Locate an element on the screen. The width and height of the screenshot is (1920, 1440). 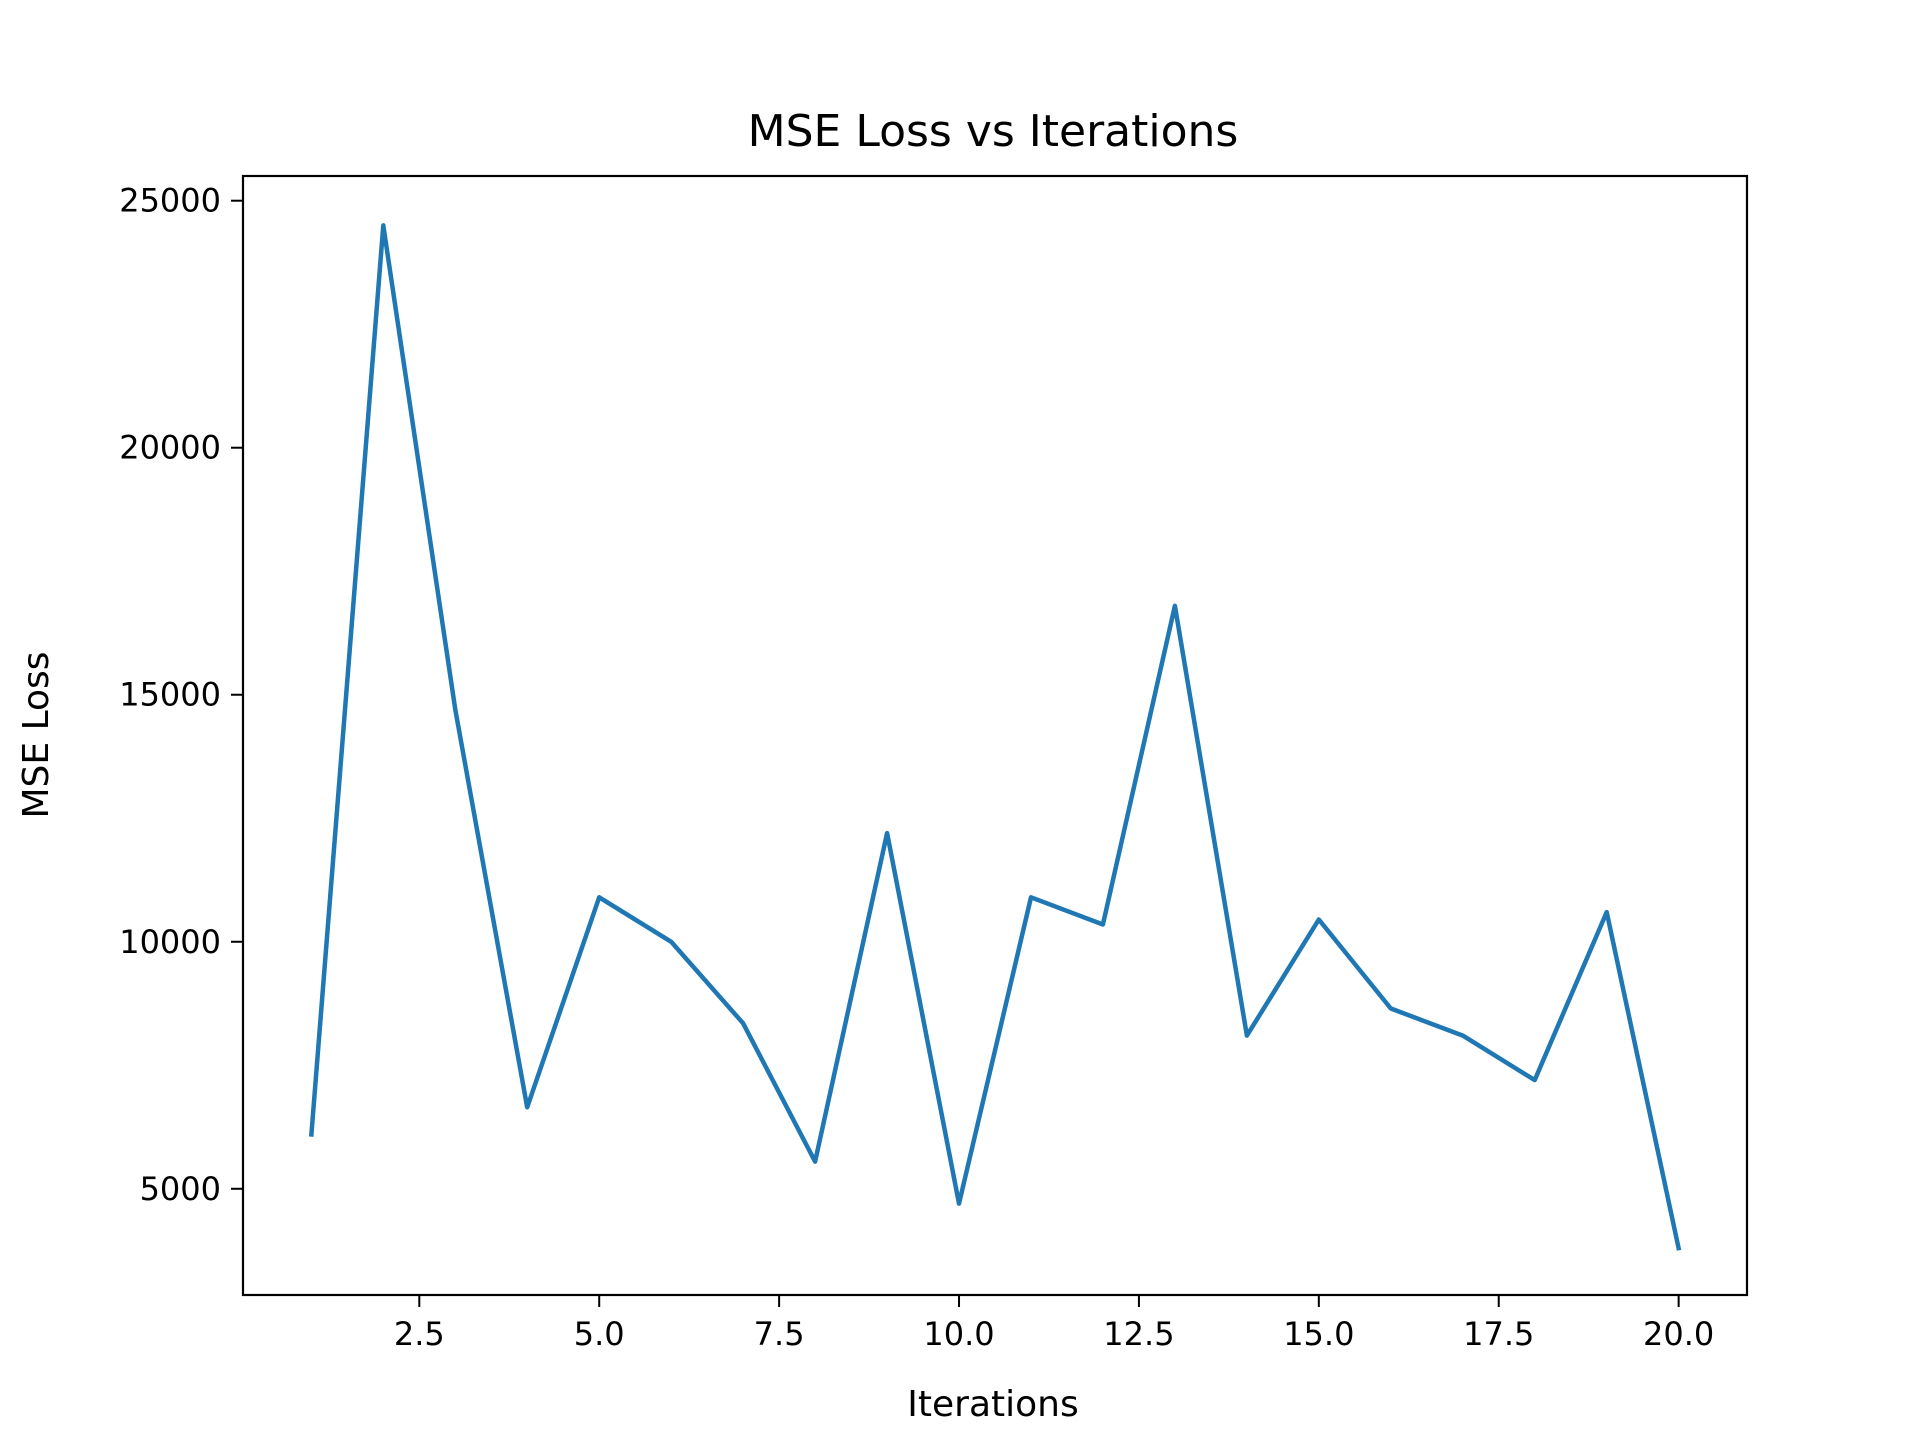
x-tick-label: 5.0 is located at coordinates (599, 1334).